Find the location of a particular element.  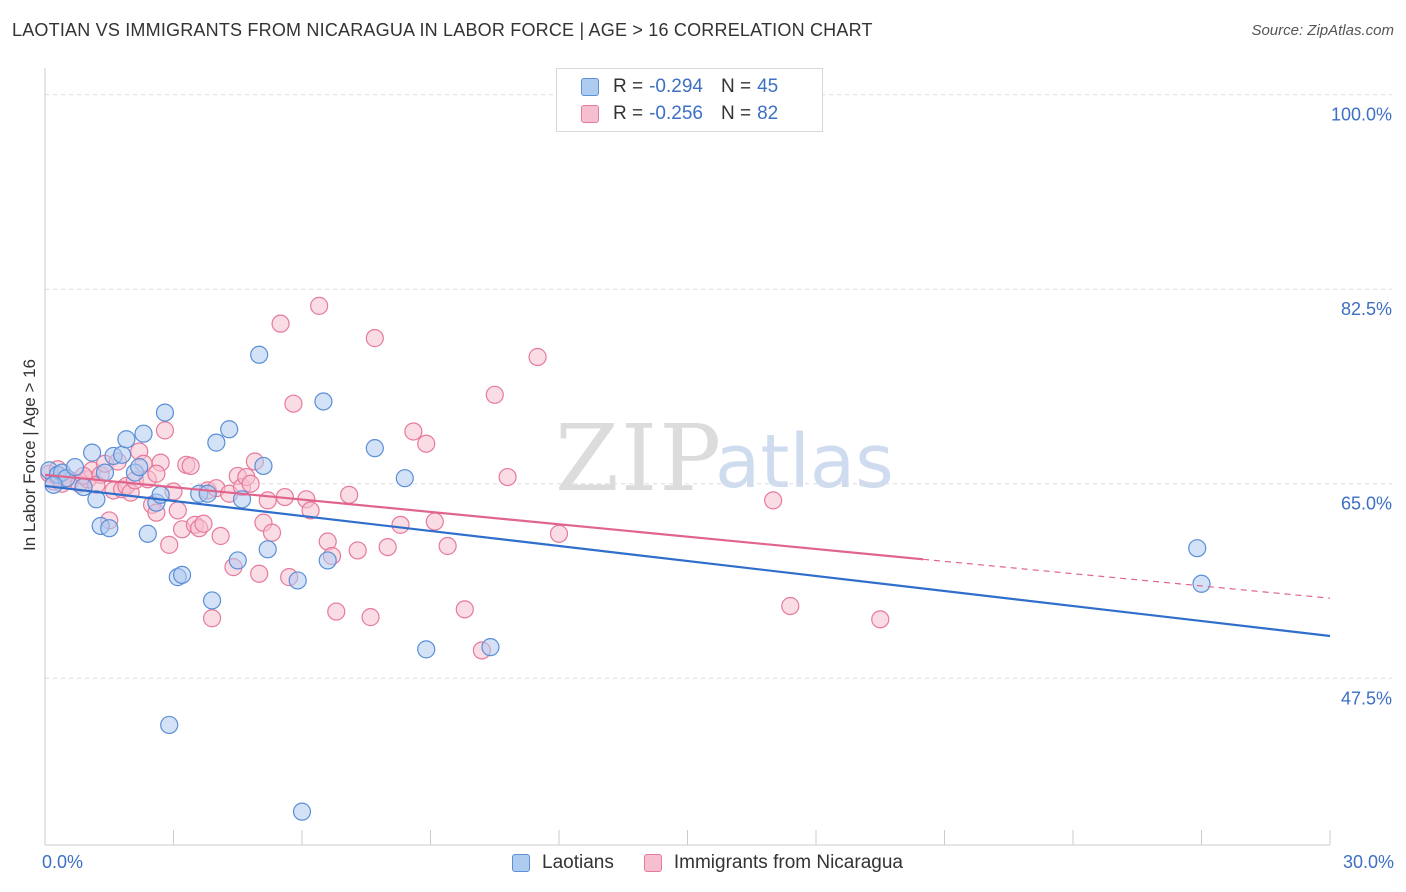

legend-label-laotians: Laotians is located at coordinates (578, 862).